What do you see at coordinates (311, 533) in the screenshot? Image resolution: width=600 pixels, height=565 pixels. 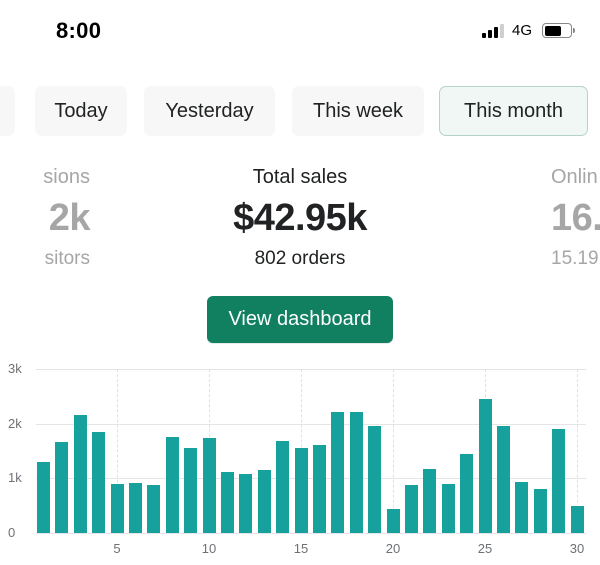 I see `baseline` at bounding box center [311, 533].